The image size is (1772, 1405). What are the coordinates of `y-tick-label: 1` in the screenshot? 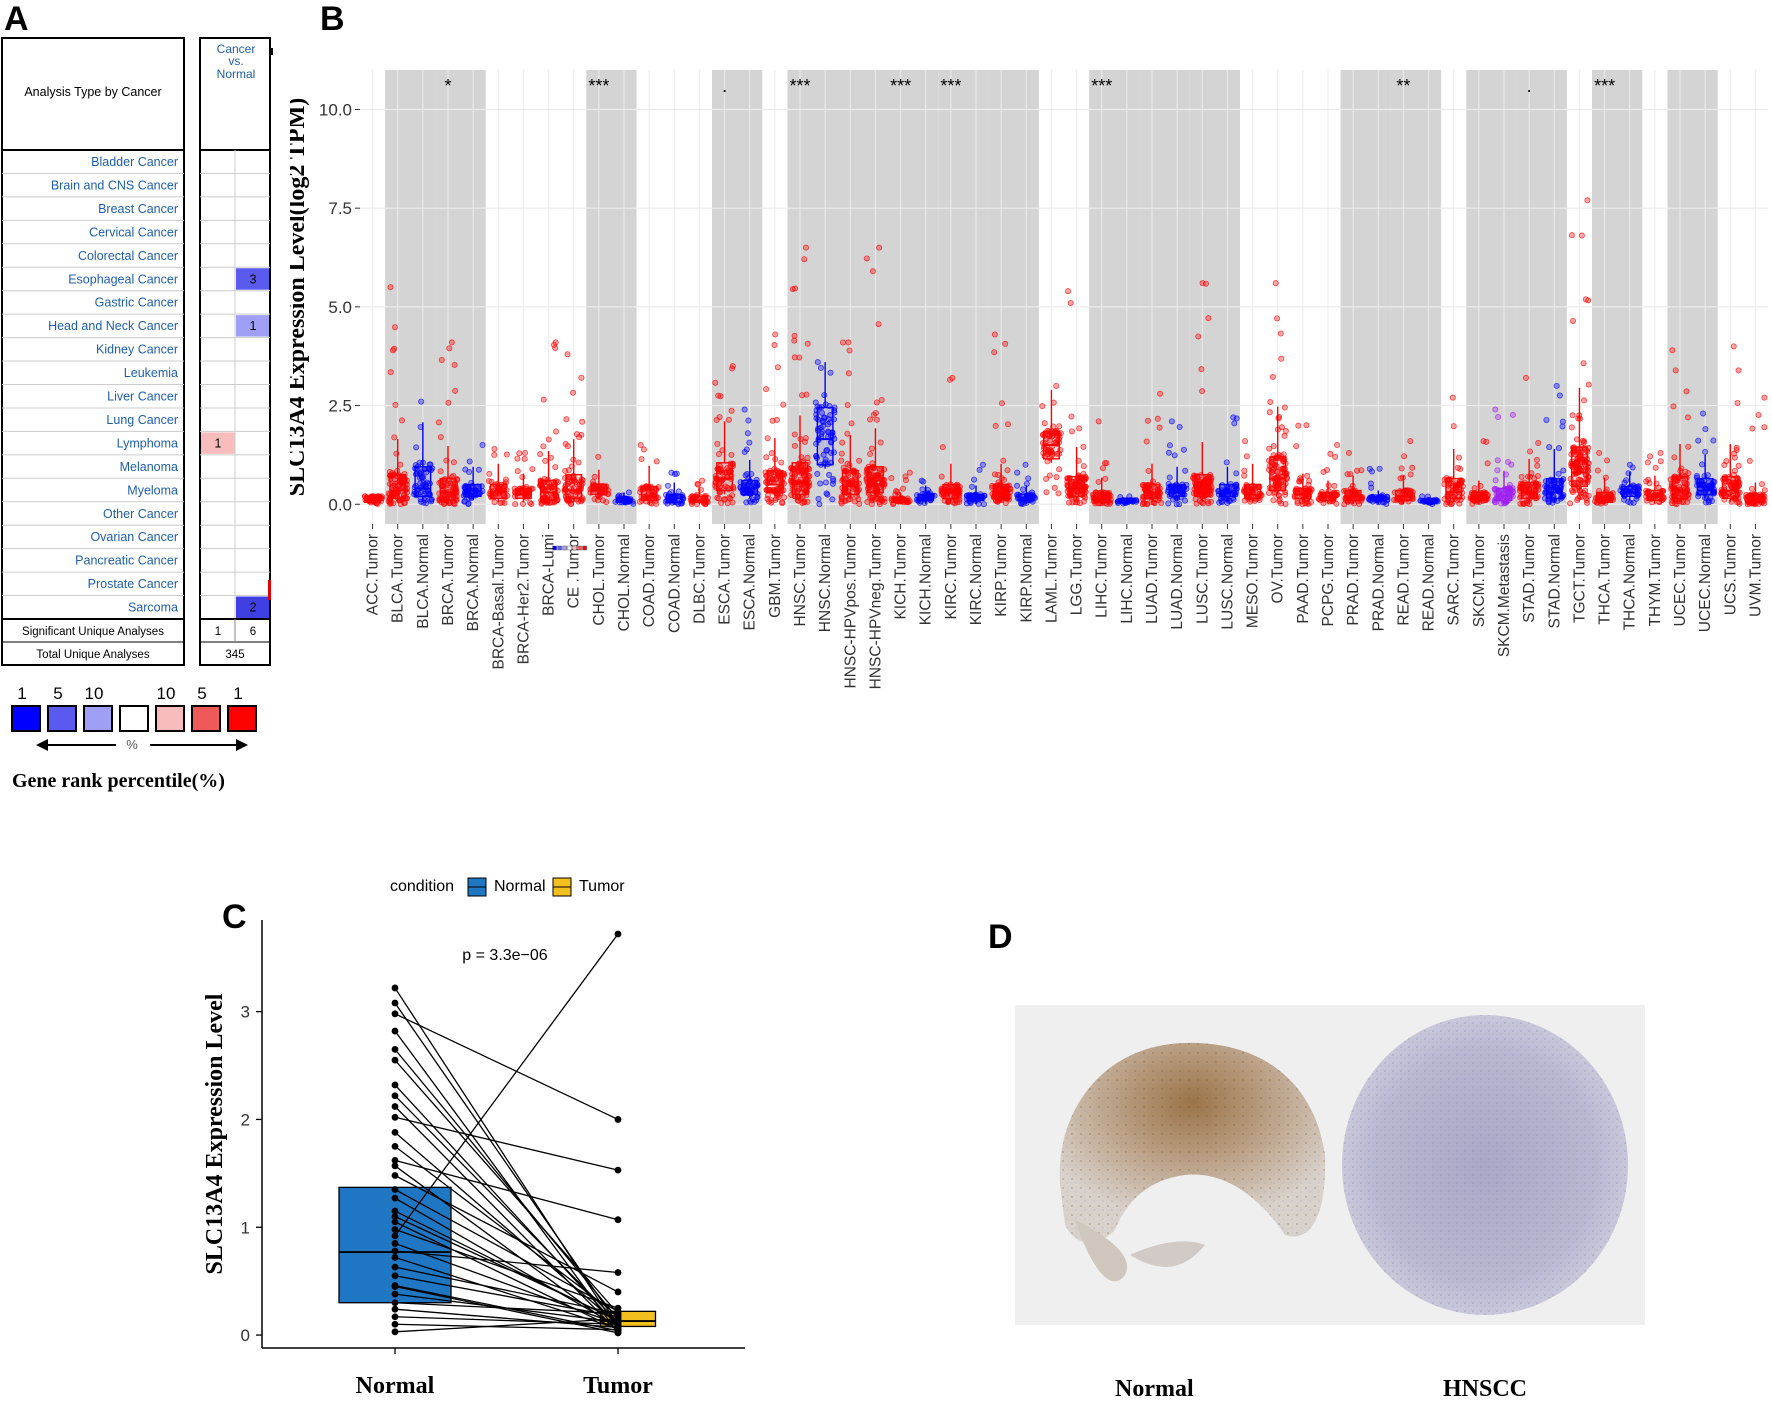 It's located at (245, 1227).